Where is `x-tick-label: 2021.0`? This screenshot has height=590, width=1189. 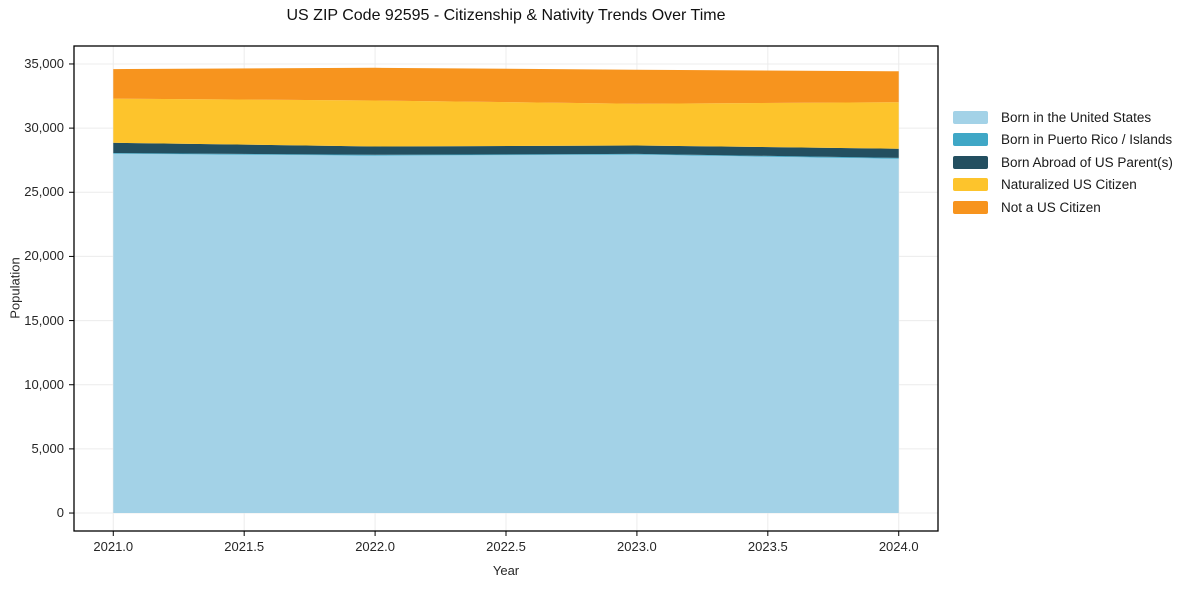 x-tick-label: 2021.0 is located at coordinates (113, 546).